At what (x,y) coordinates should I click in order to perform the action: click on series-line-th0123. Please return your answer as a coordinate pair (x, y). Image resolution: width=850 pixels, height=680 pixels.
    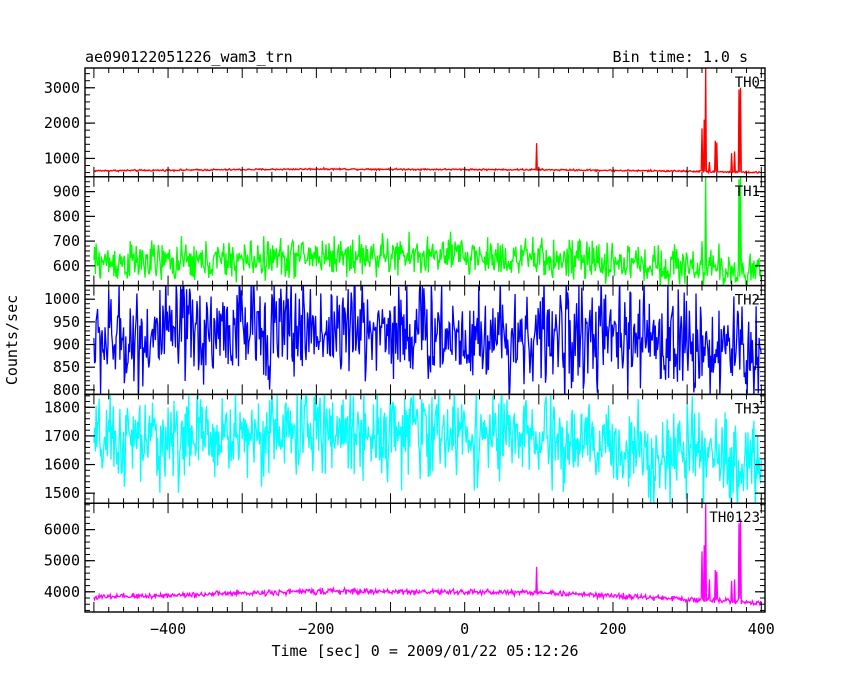
    Looking at the image, I should click on (427, 555).